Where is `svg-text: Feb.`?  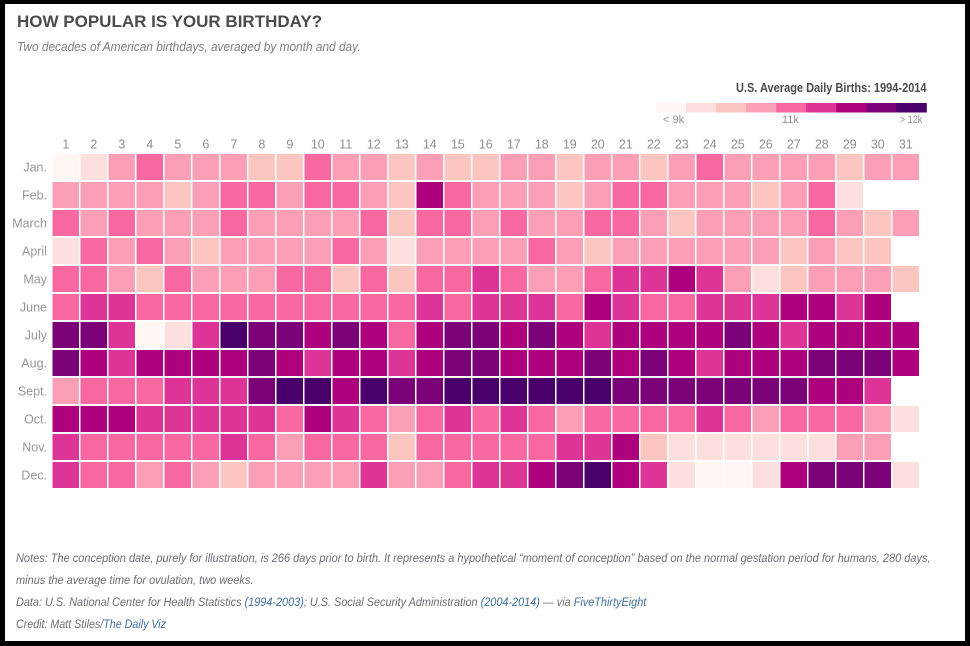
svg-text: Feb. is located at coordinates (34, 196).